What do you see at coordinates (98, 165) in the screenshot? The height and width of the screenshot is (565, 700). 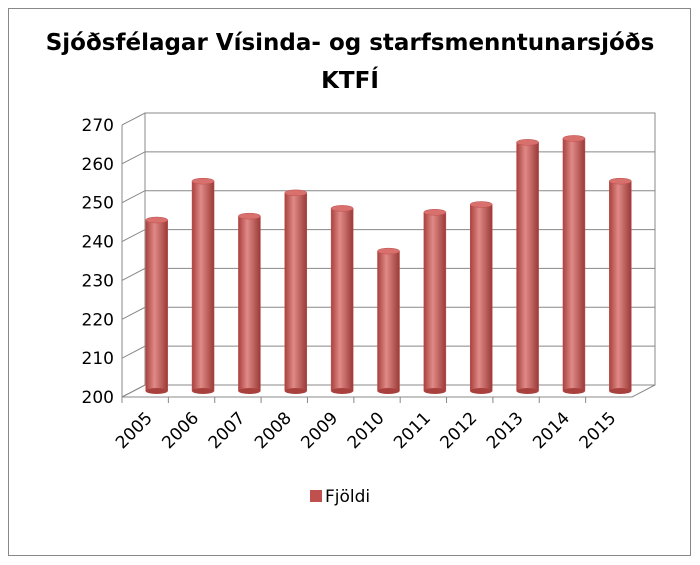 I see `y-tick-label: 260` at bounding box center [98, 165].